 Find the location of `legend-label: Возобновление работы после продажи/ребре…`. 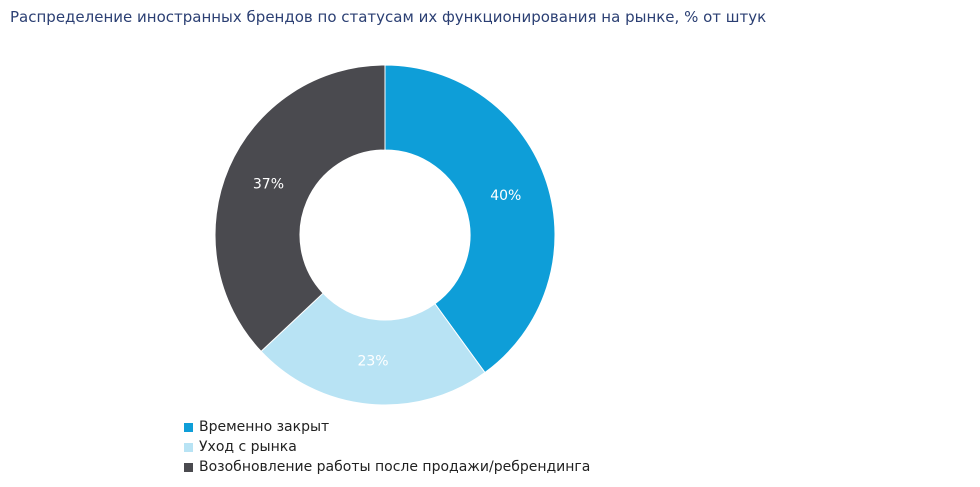

legend-label: Возобновление работы после продажи/ребре… is located at coordinates (395, 467).